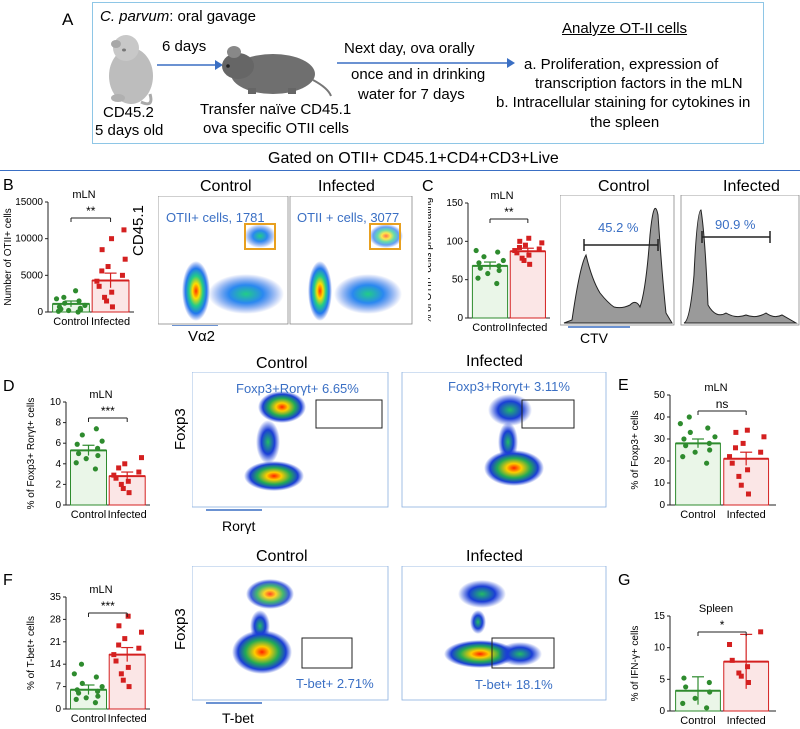  I want to click on significance-label: *, so click(722, 625).